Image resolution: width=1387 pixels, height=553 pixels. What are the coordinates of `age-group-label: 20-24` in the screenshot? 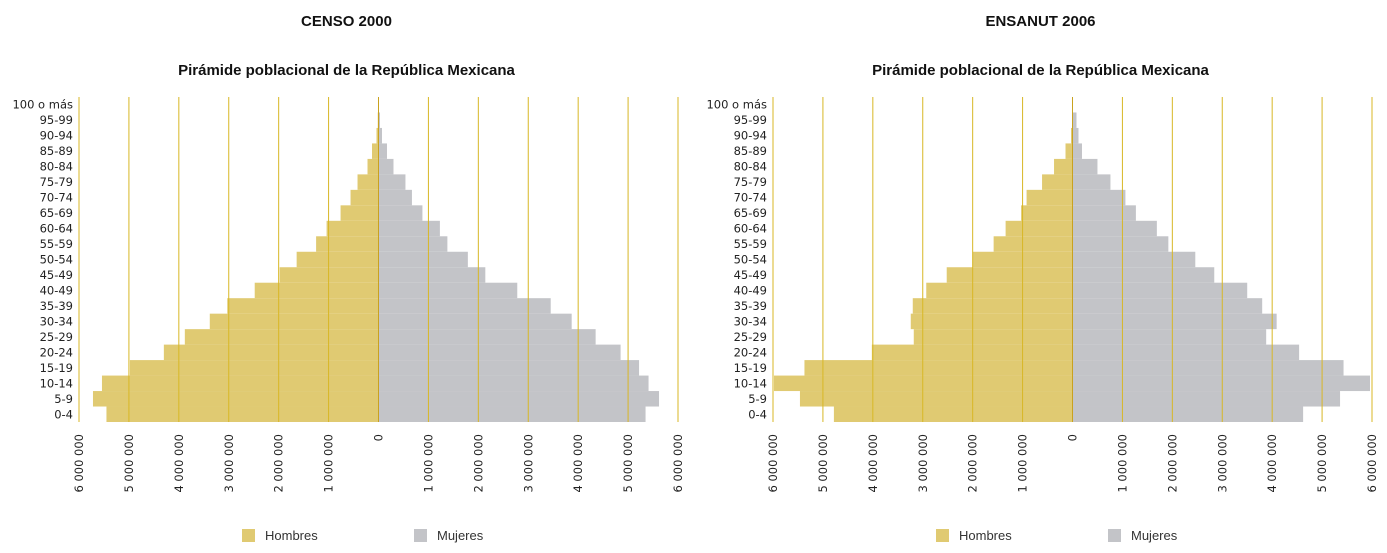 It's located at (56, 352).